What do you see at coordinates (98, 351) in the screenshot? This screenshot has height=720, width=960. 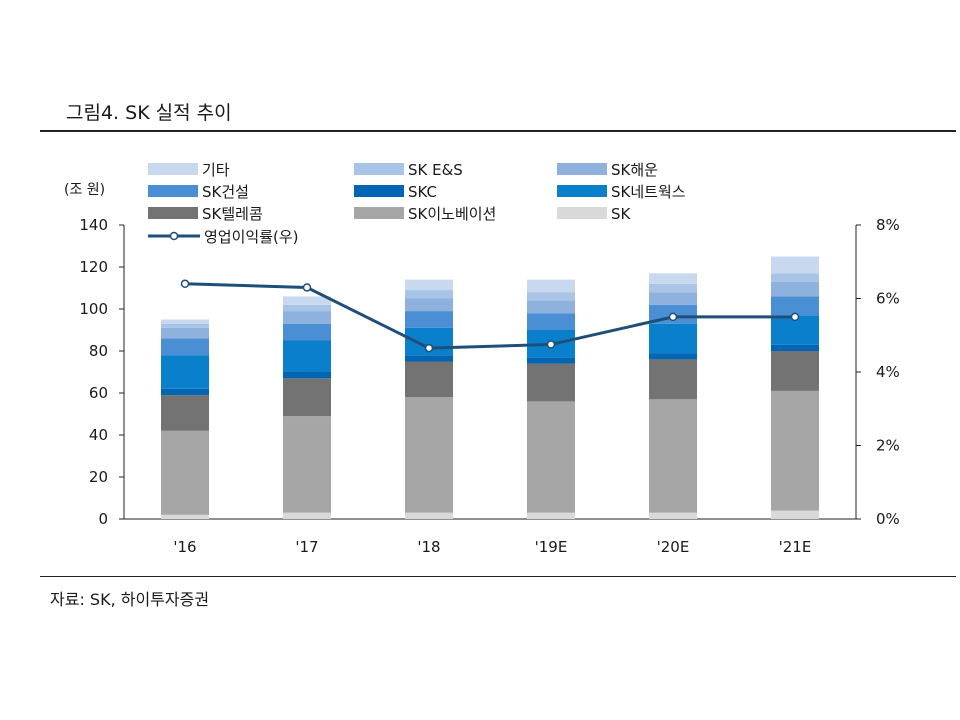 I see `y-tick-label: 80` at bounding box center [98, 351].